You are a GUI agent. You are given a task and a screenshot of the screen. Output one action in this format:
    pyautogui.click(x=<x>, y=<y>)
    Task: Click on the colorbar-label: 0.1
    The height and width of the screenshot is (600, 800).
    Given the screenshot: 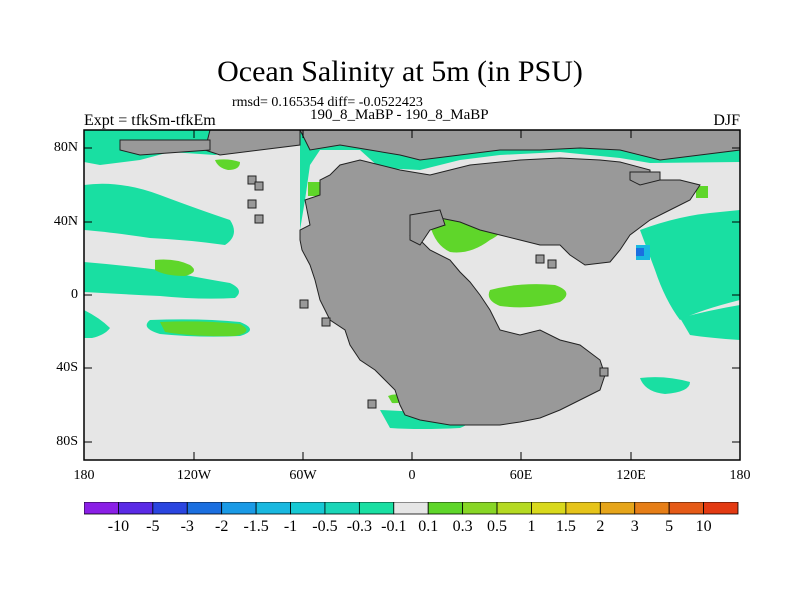 What is the action you would take?
    pyautogui.click(x=428, y=526)
    